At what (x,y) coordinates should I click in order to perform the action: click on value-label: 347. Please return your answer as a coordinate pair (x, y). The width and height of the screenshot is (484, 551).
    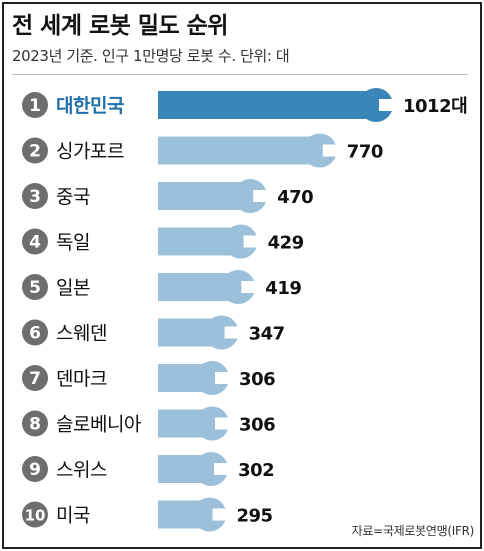
    Looking at the image, I should click on (267, 334).